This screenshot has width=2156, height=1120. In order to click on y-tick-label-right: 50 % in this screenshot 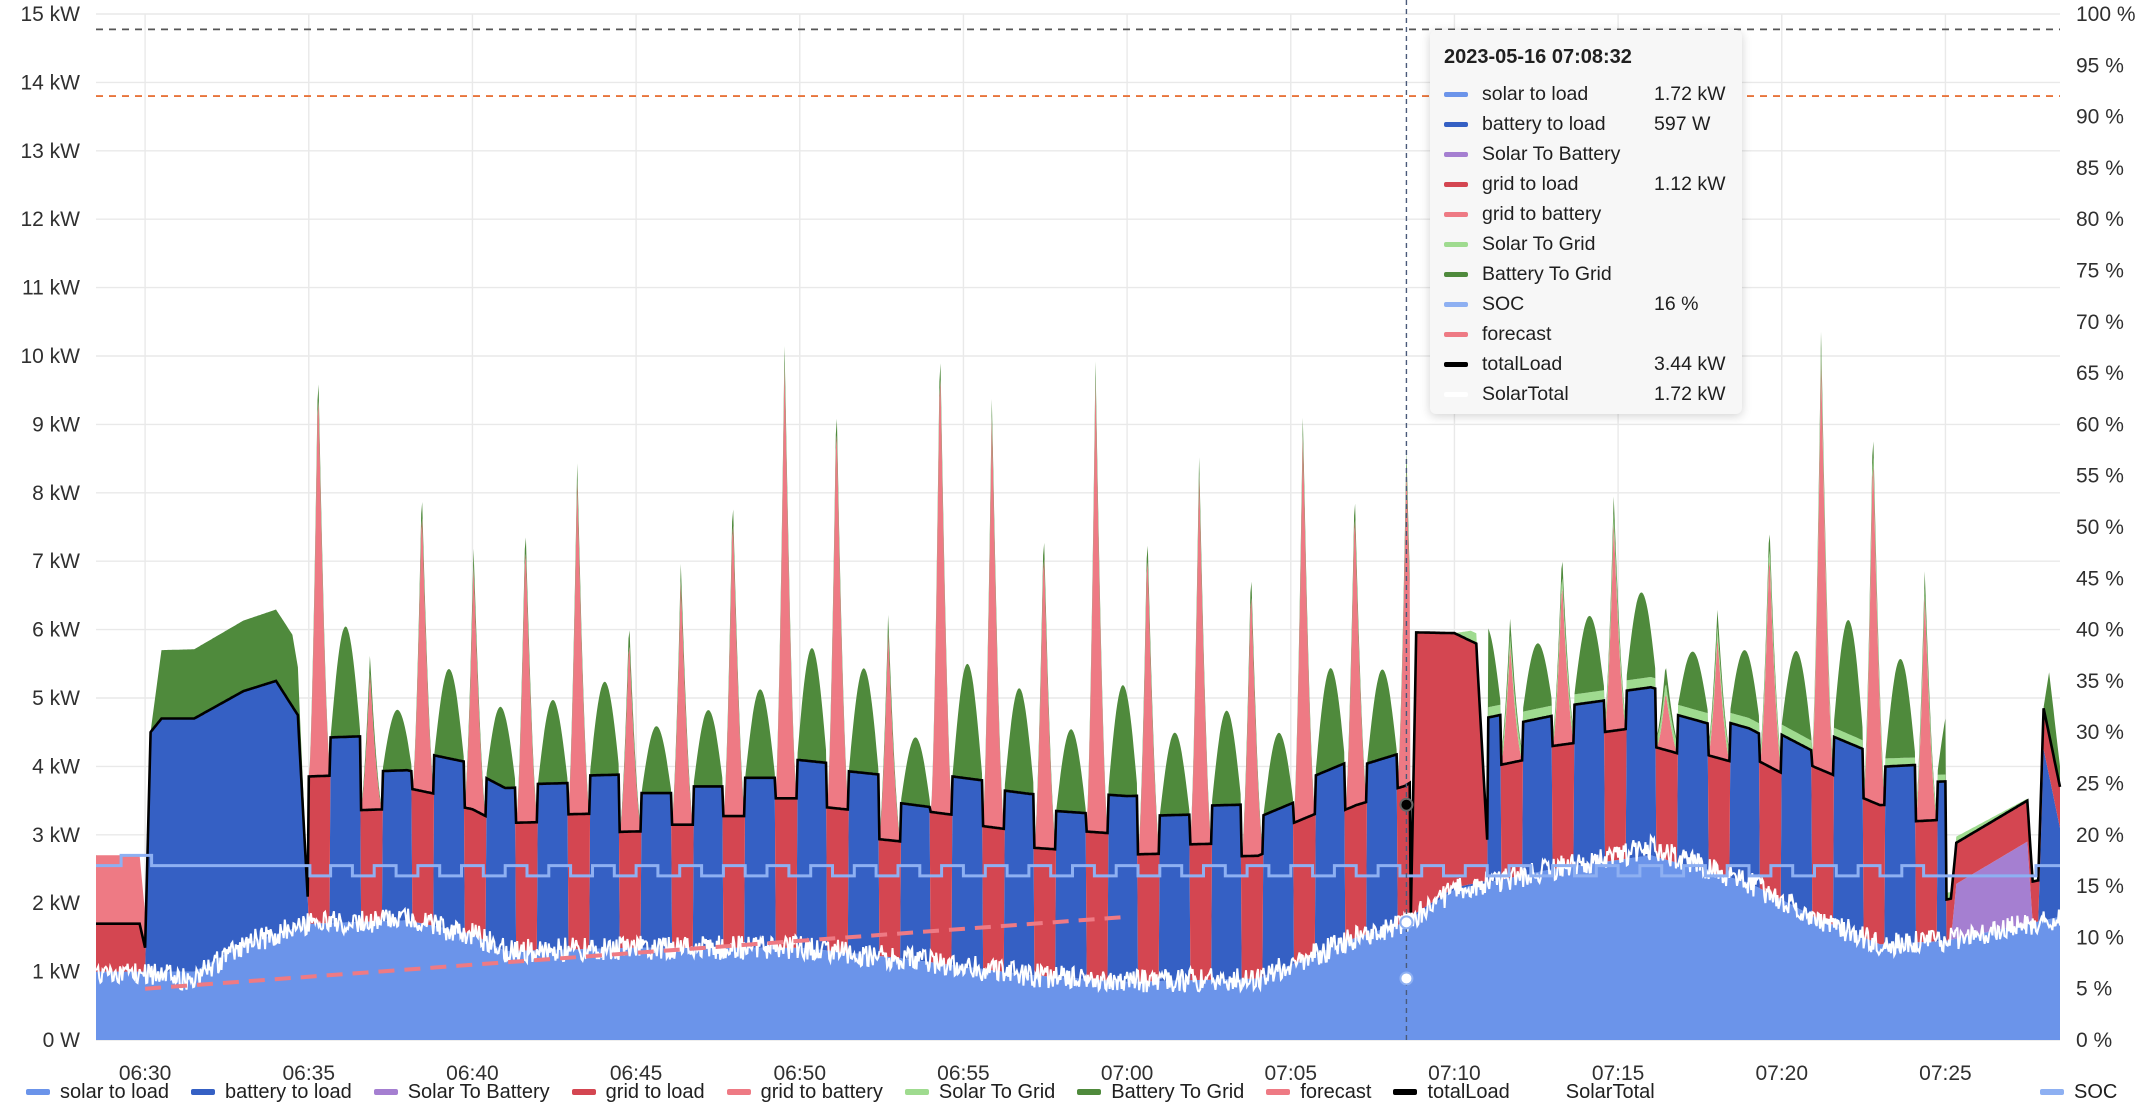, I will do `click(2100, 527)`.